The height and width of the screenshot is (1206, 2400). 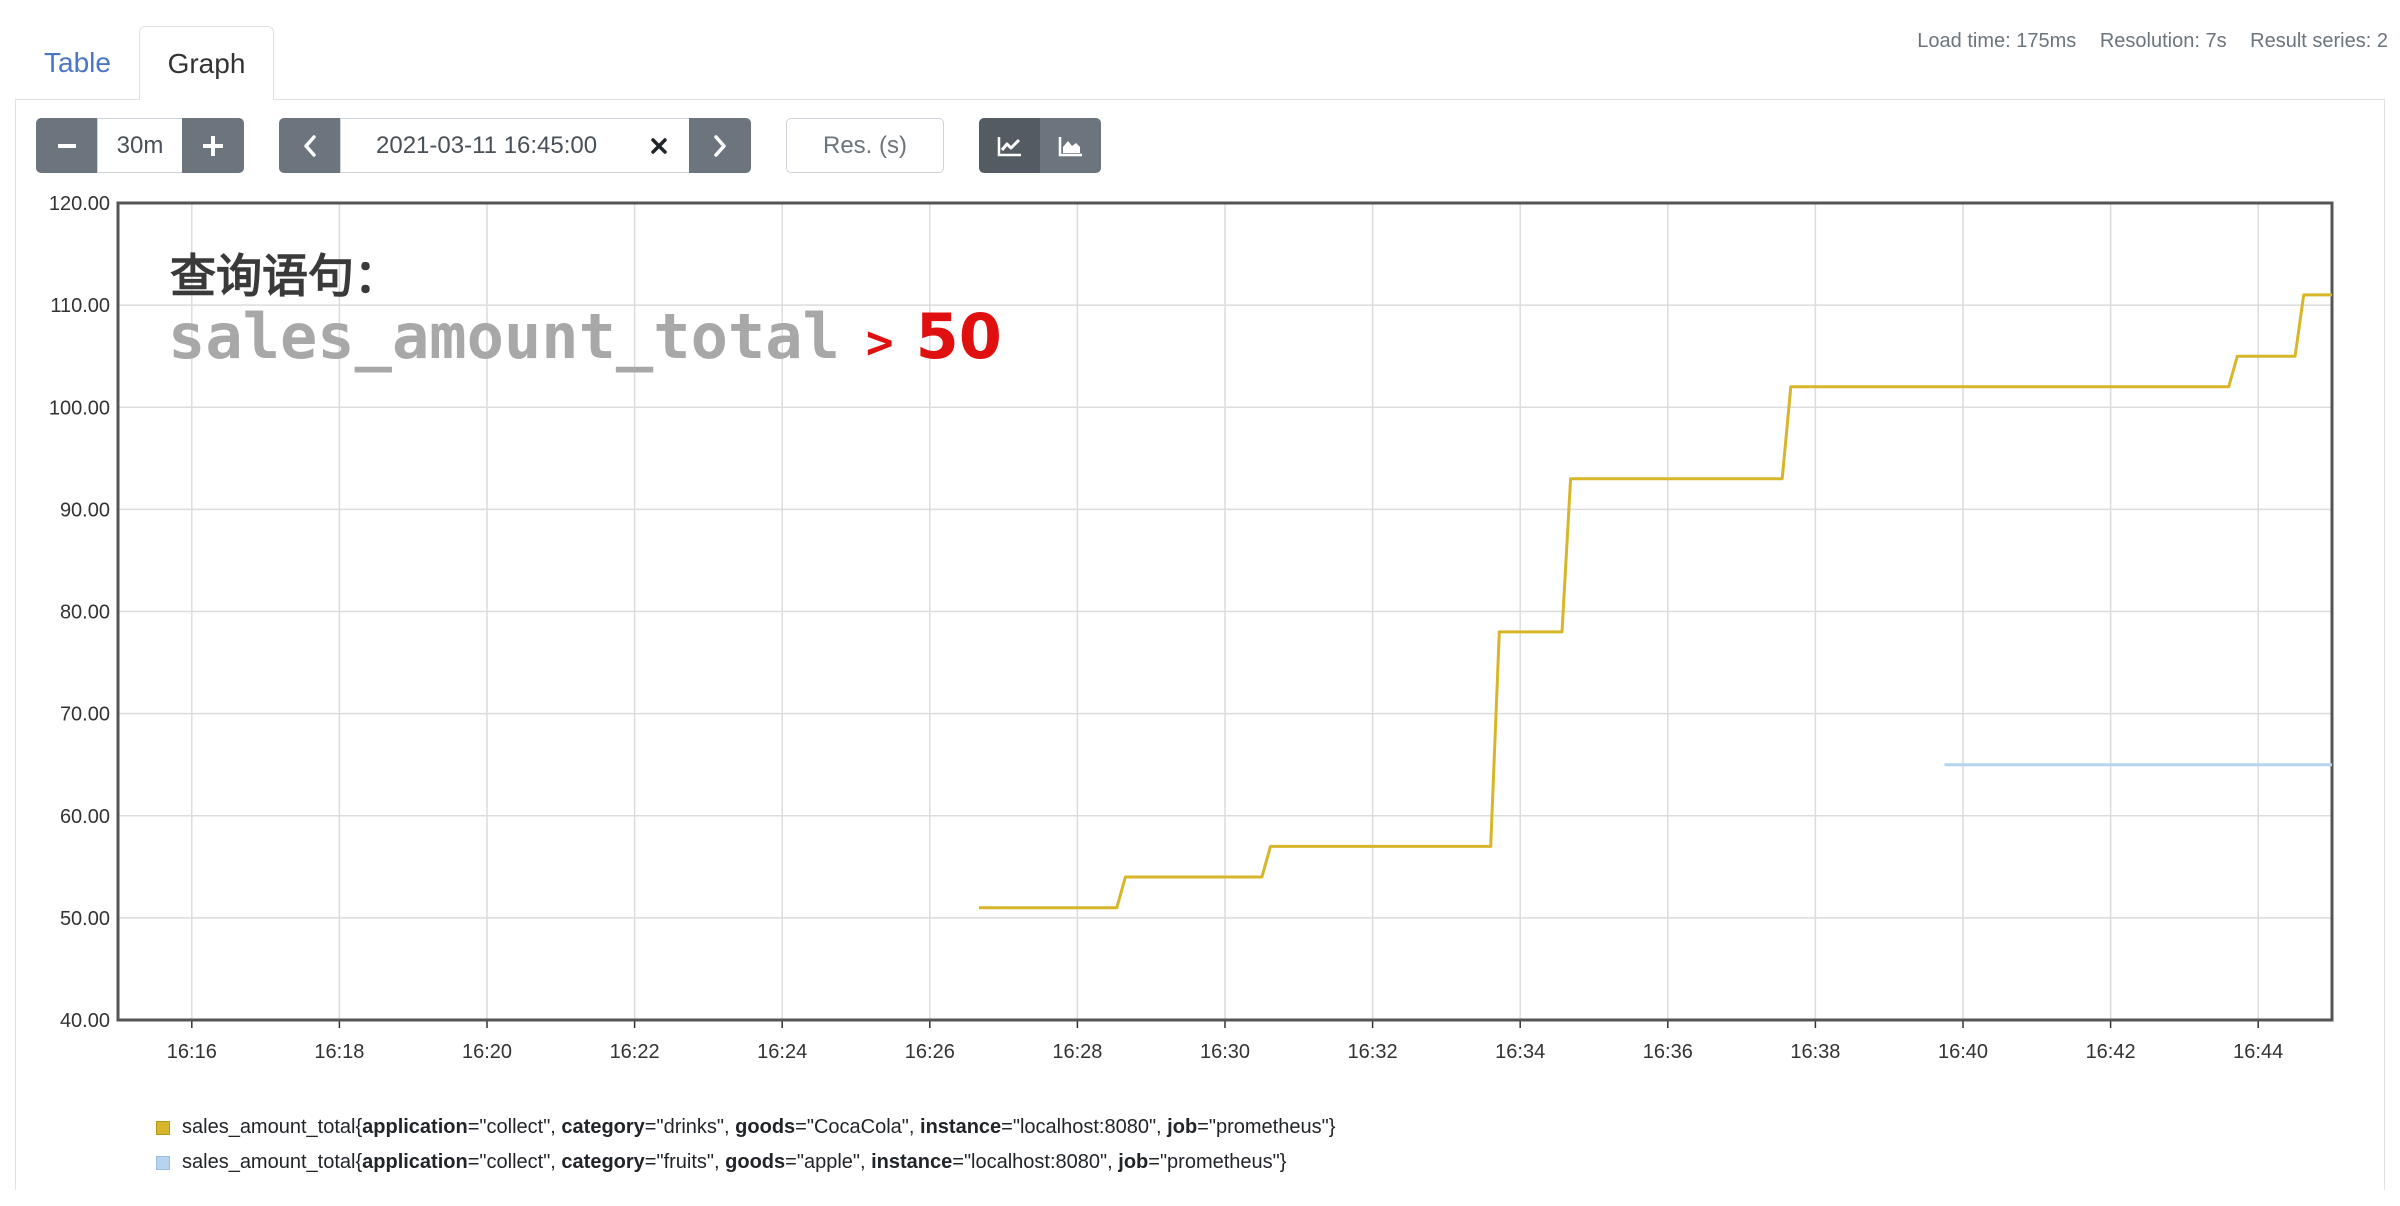 I want to click on query-expression: sales_amount_total >50, so click(x=585, y=336).